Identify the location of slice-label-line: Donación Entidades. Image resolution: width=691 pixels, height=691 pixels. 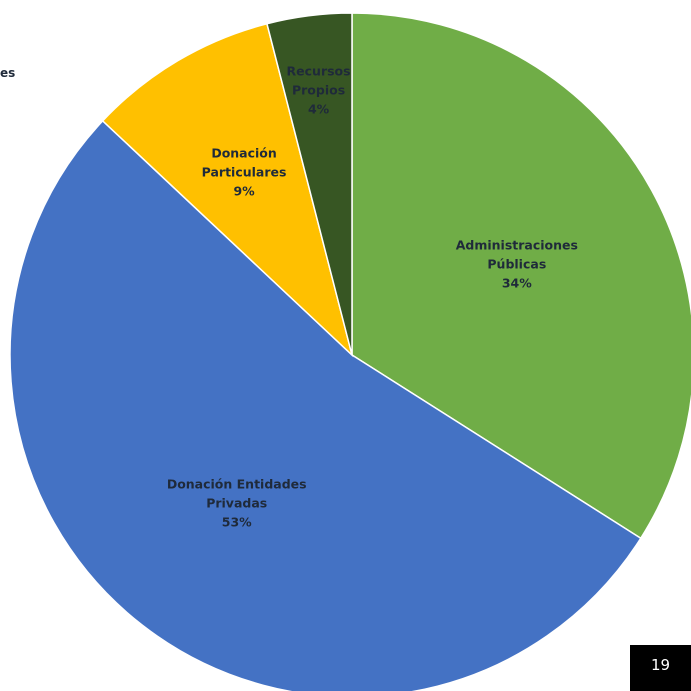
(237, 484).